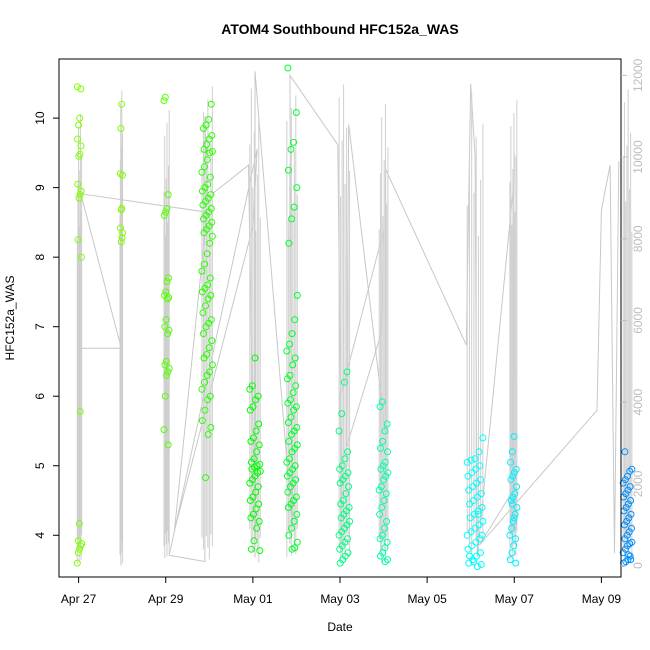 Image resolution: width=650 pixels, height=650 pixels. Describe the element at coordinates (340, 627) in the screenshot. I see `x-axis-label: Date` at that location.